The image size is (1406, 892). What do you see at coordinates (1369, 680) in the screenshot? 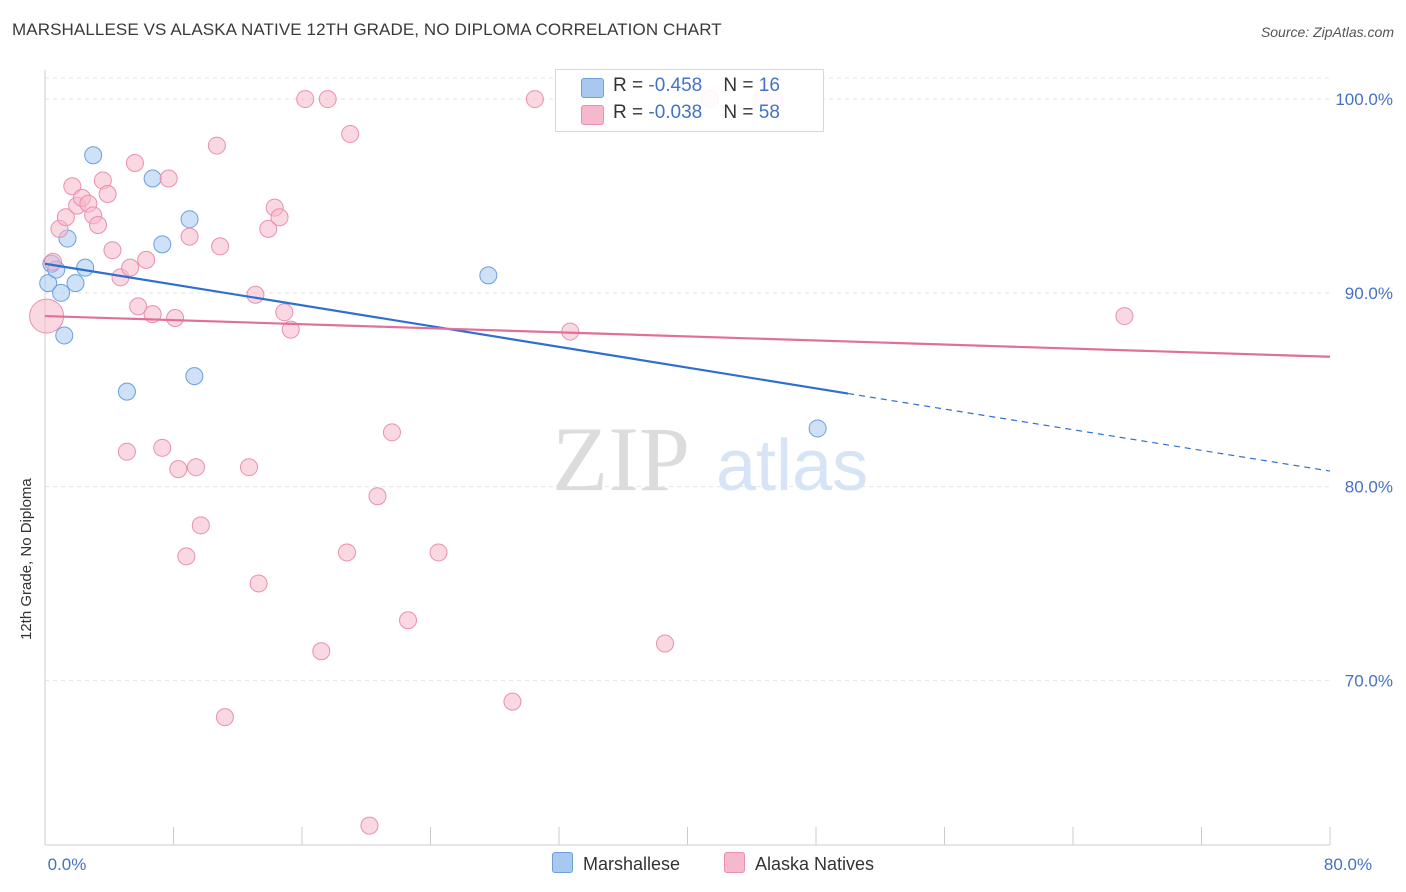
I see `y-tick-label: 70.0%` at bounding box center [1369, 680].